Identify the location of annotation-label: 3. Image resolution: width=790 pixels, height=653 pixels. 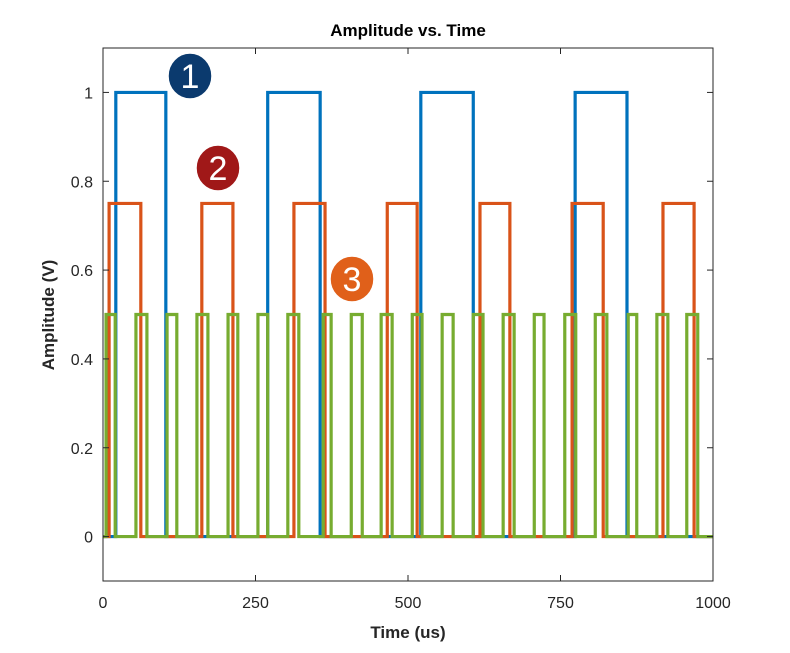
(352, 280).